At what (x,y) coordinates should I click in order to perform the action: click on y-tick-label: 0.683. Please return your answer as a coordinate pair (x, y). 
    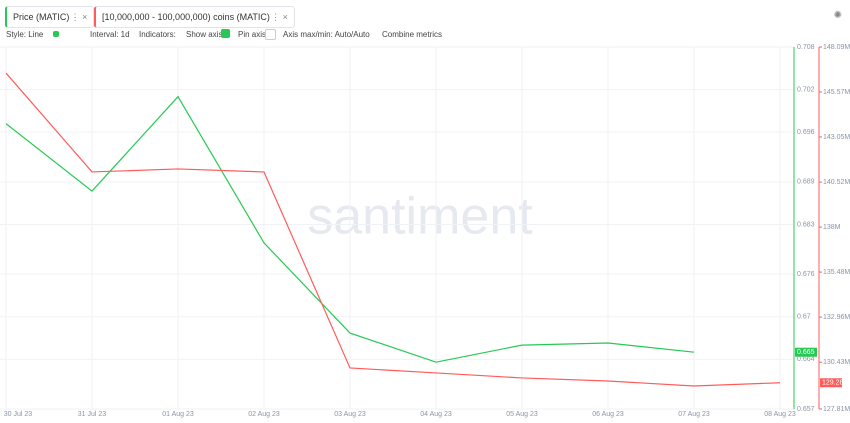
    Looking at the image, I should click on (806, 224).